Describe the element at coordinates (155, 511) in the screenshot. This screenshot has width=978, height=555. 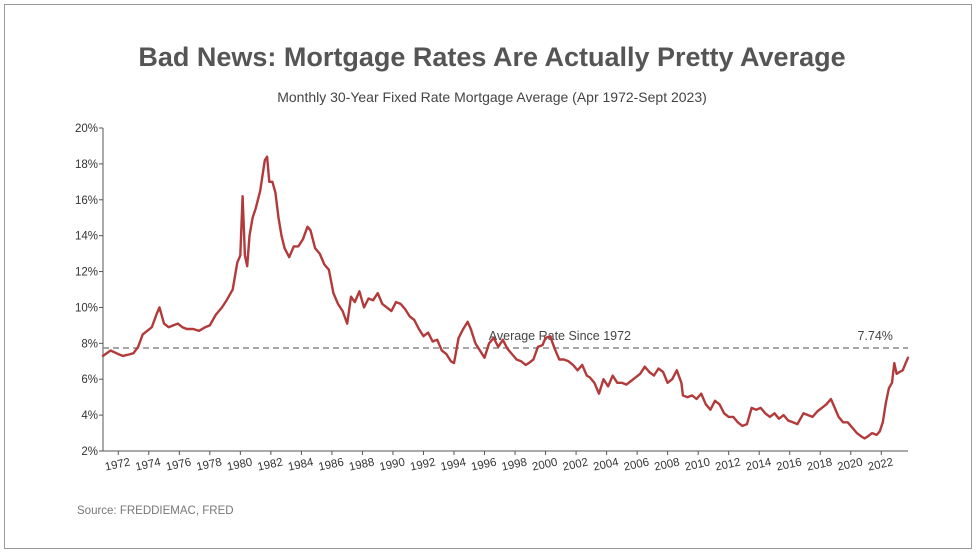
I see `source-note: Source: FREDDIEMAC, FRED` at that location.